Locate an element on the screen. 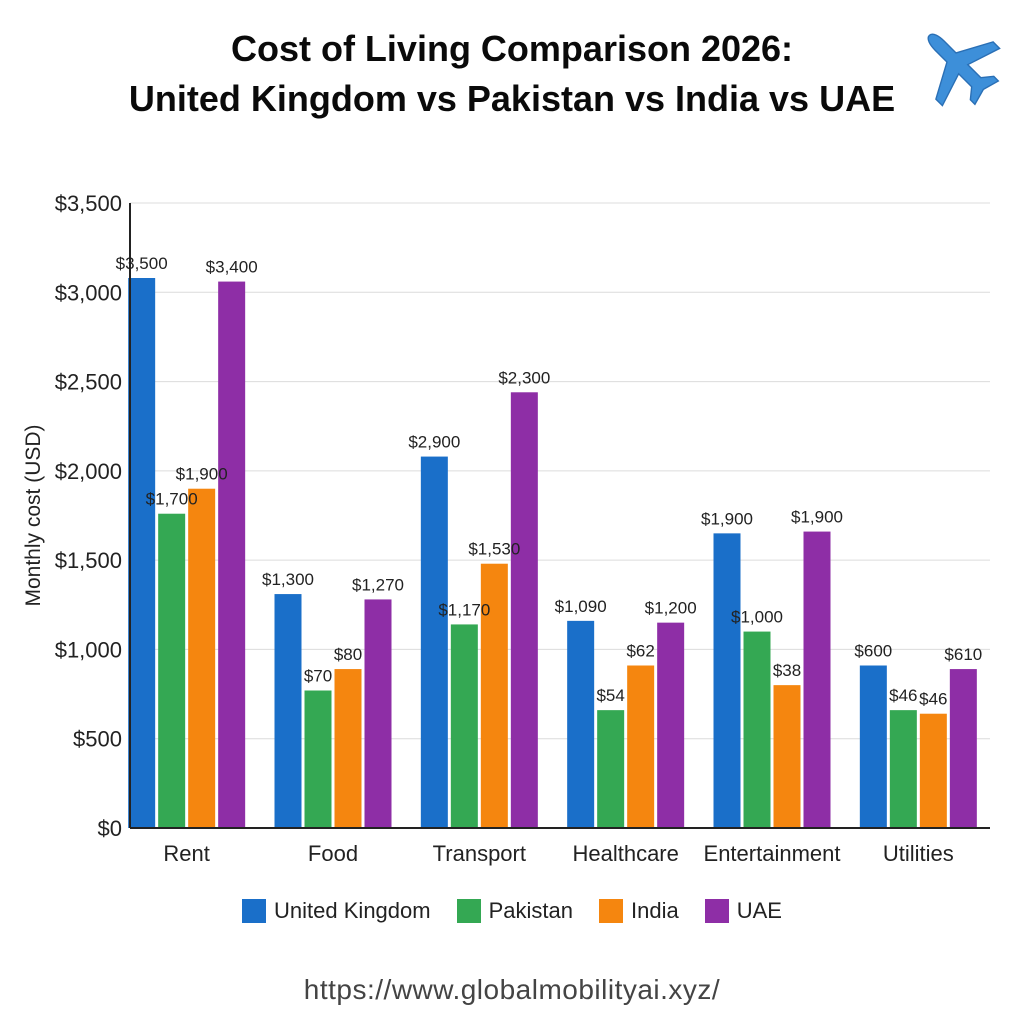  legend-item: UAE is located at coordinates (743, 911).